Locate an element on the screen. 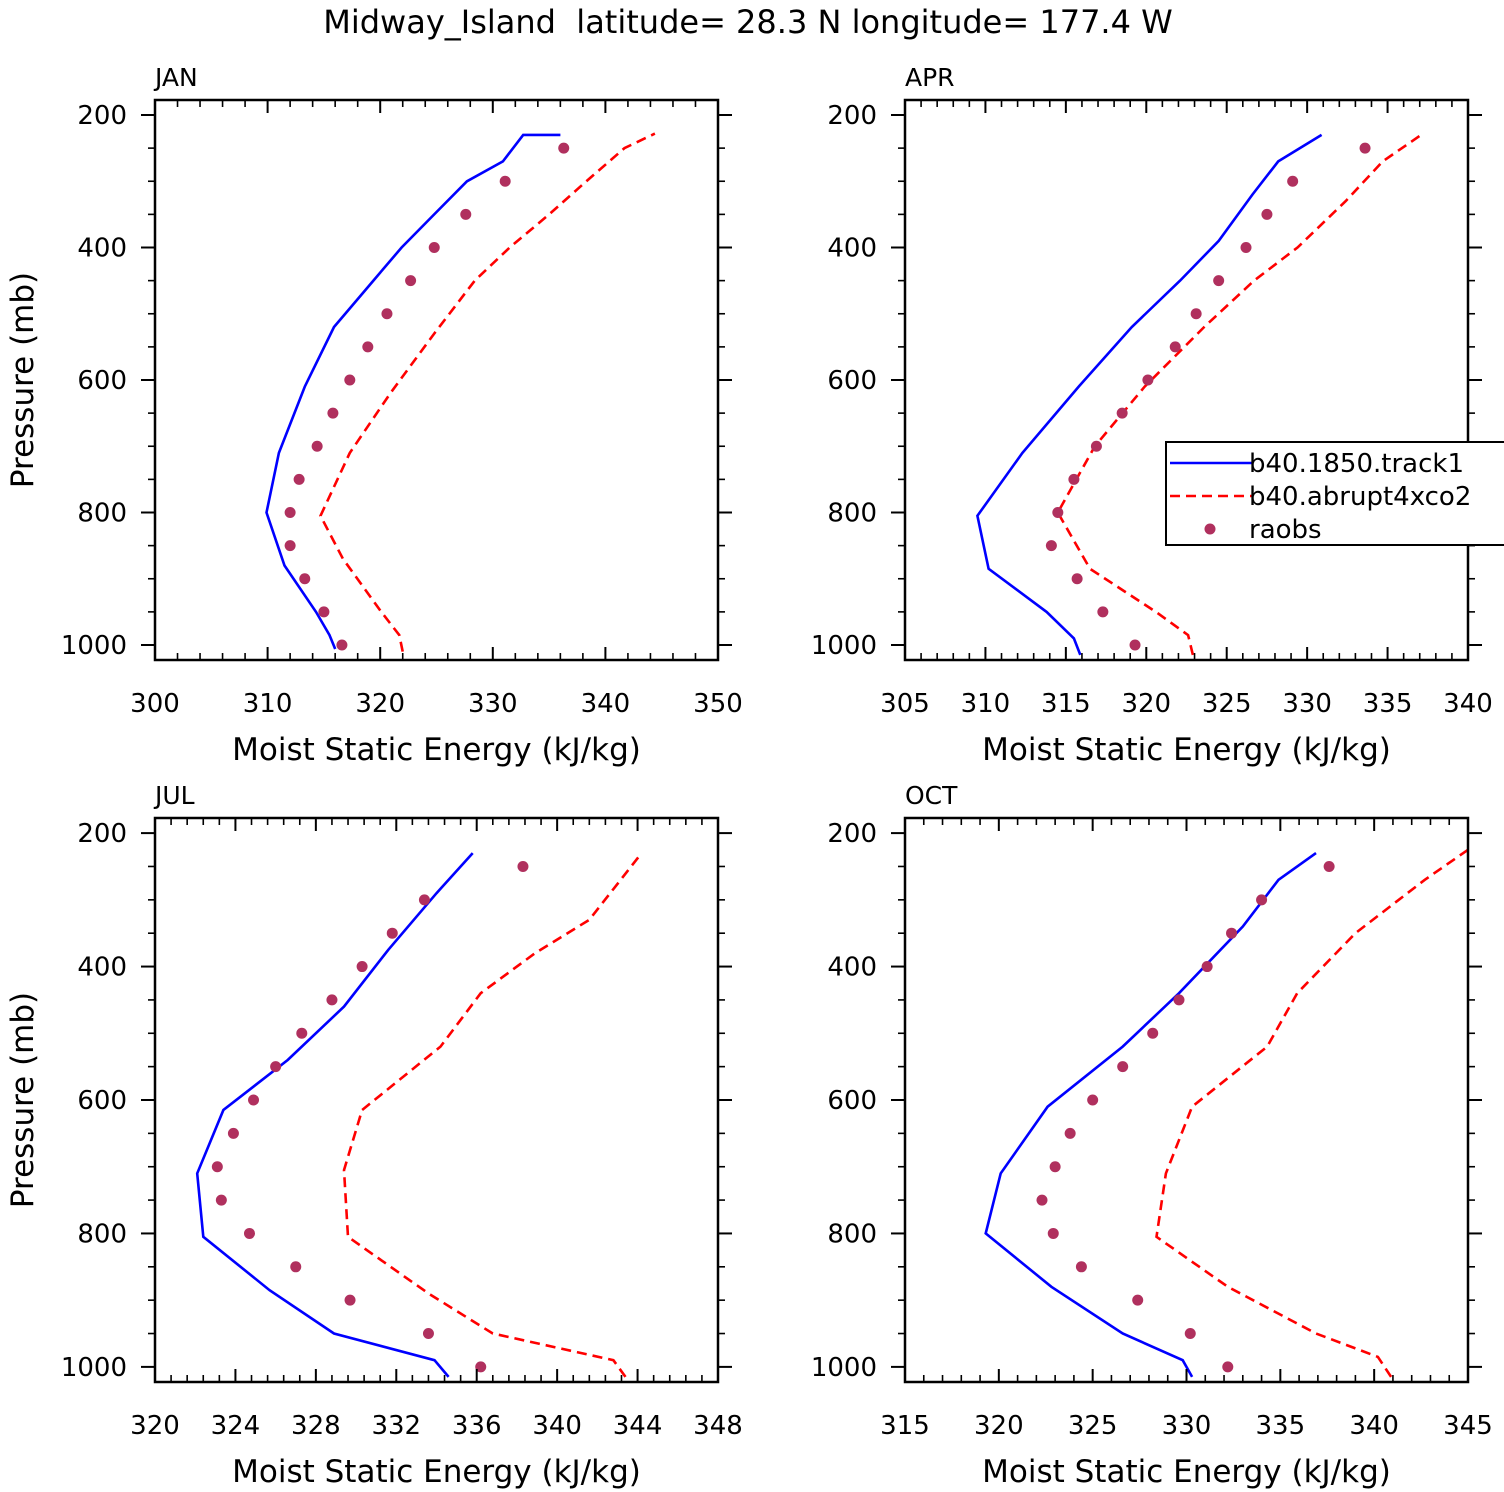 This screenshot has height=1492, width=1504. x-tick-label: 345 is located at coordinates (1468, 1426).